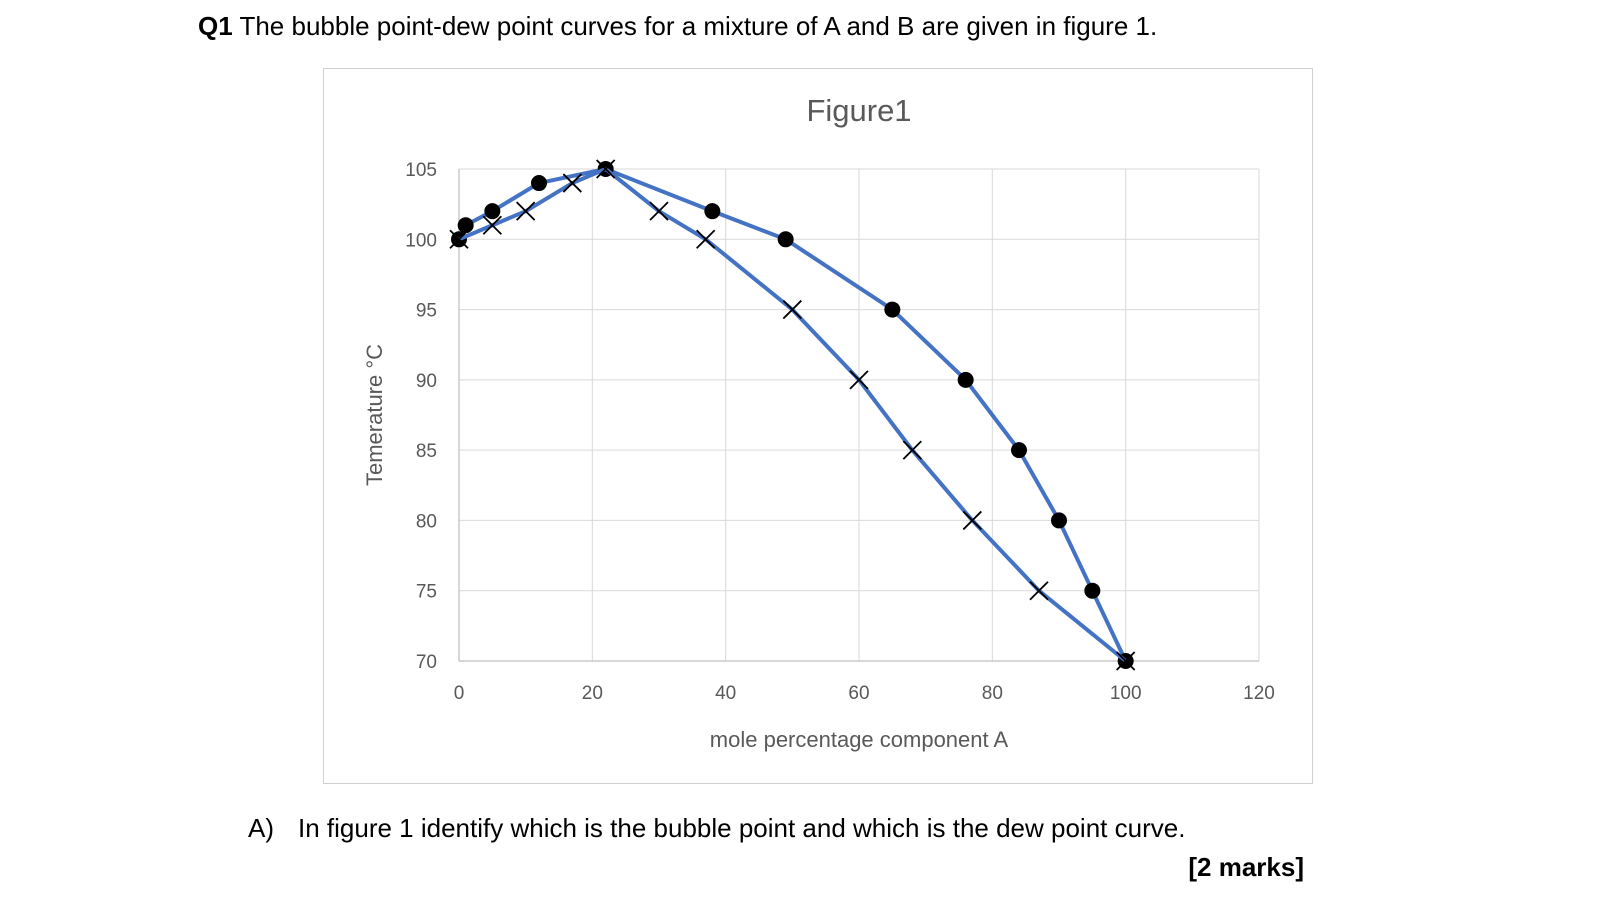 The width and height of the screenshot is (1620, 920). I want to click on y-tick-label: 100, so click(421, 240).